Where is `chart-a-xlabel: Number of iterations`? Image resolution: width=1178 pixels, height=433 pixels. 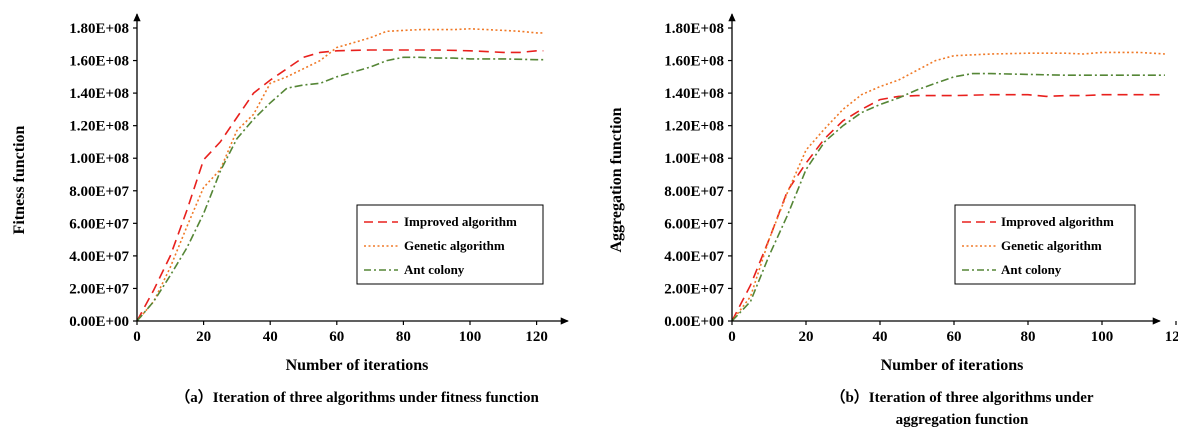 chart-a-xlabel: Number of iterations is located at coordinates (357, 365).